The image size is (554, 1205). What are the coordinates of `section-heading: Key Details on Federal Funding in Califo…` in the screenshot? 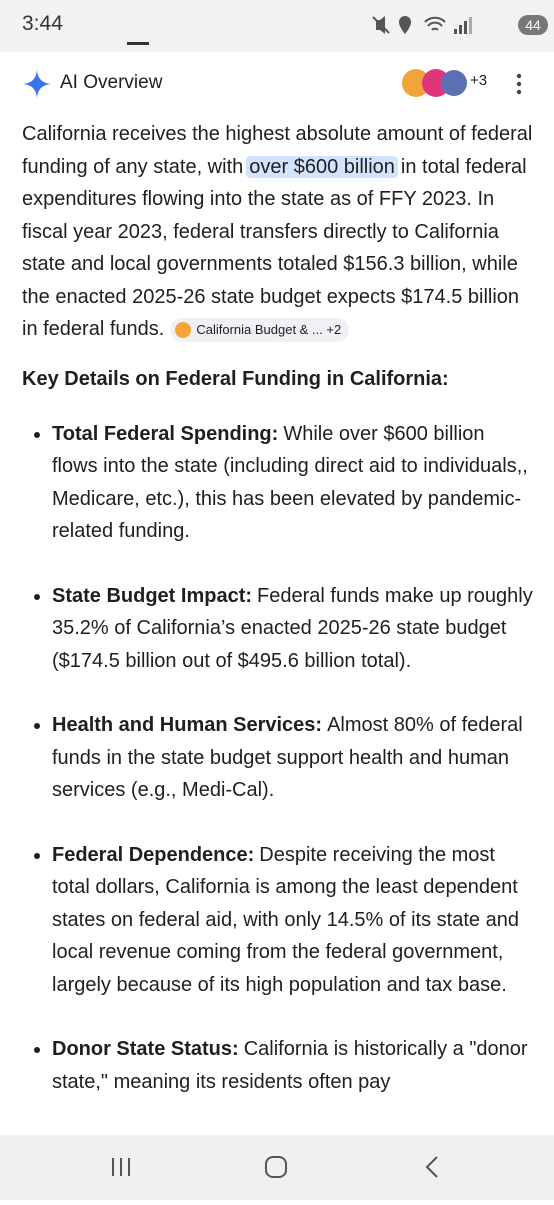 It's located at (235, 378).